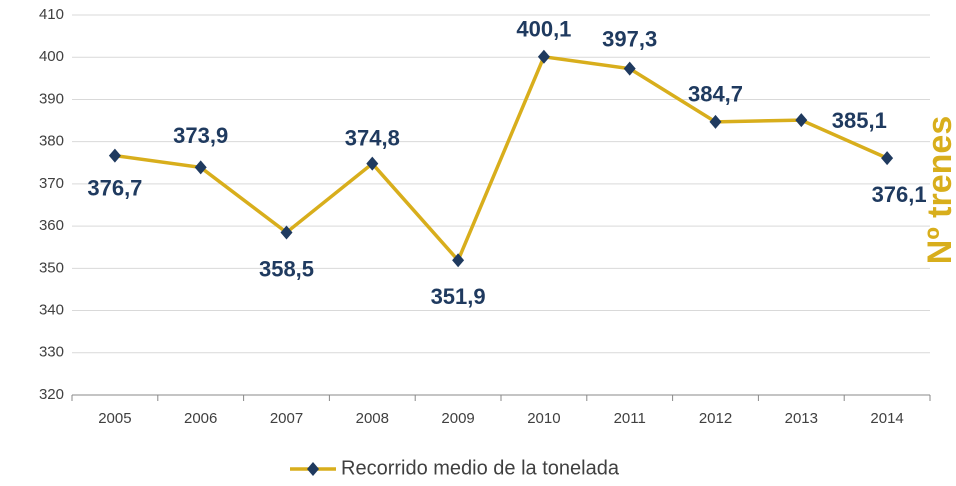 The width and height of the screenshot is (956, 486). Describe the element at coordinates (51, 267) in the screenshot. I see `y-tick-label: 350` at that location.